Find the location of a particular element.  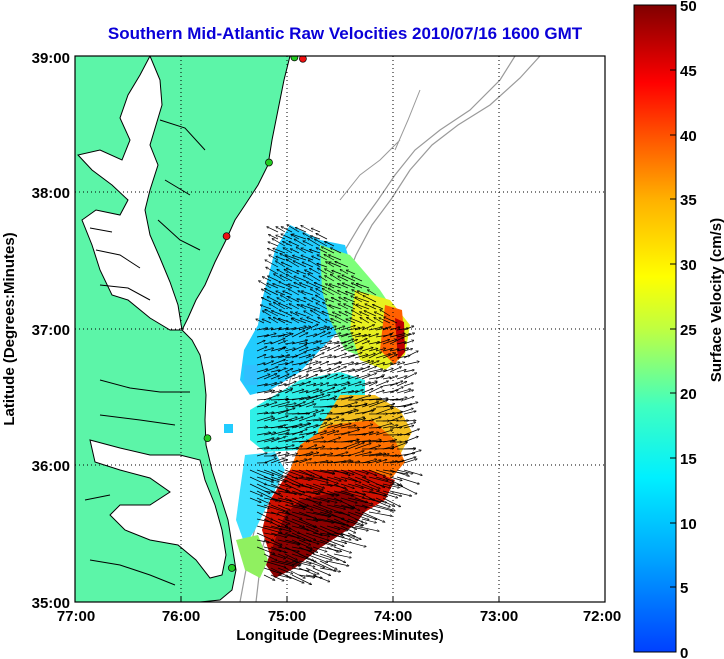

colorbar is located at coordinates (655, 328).